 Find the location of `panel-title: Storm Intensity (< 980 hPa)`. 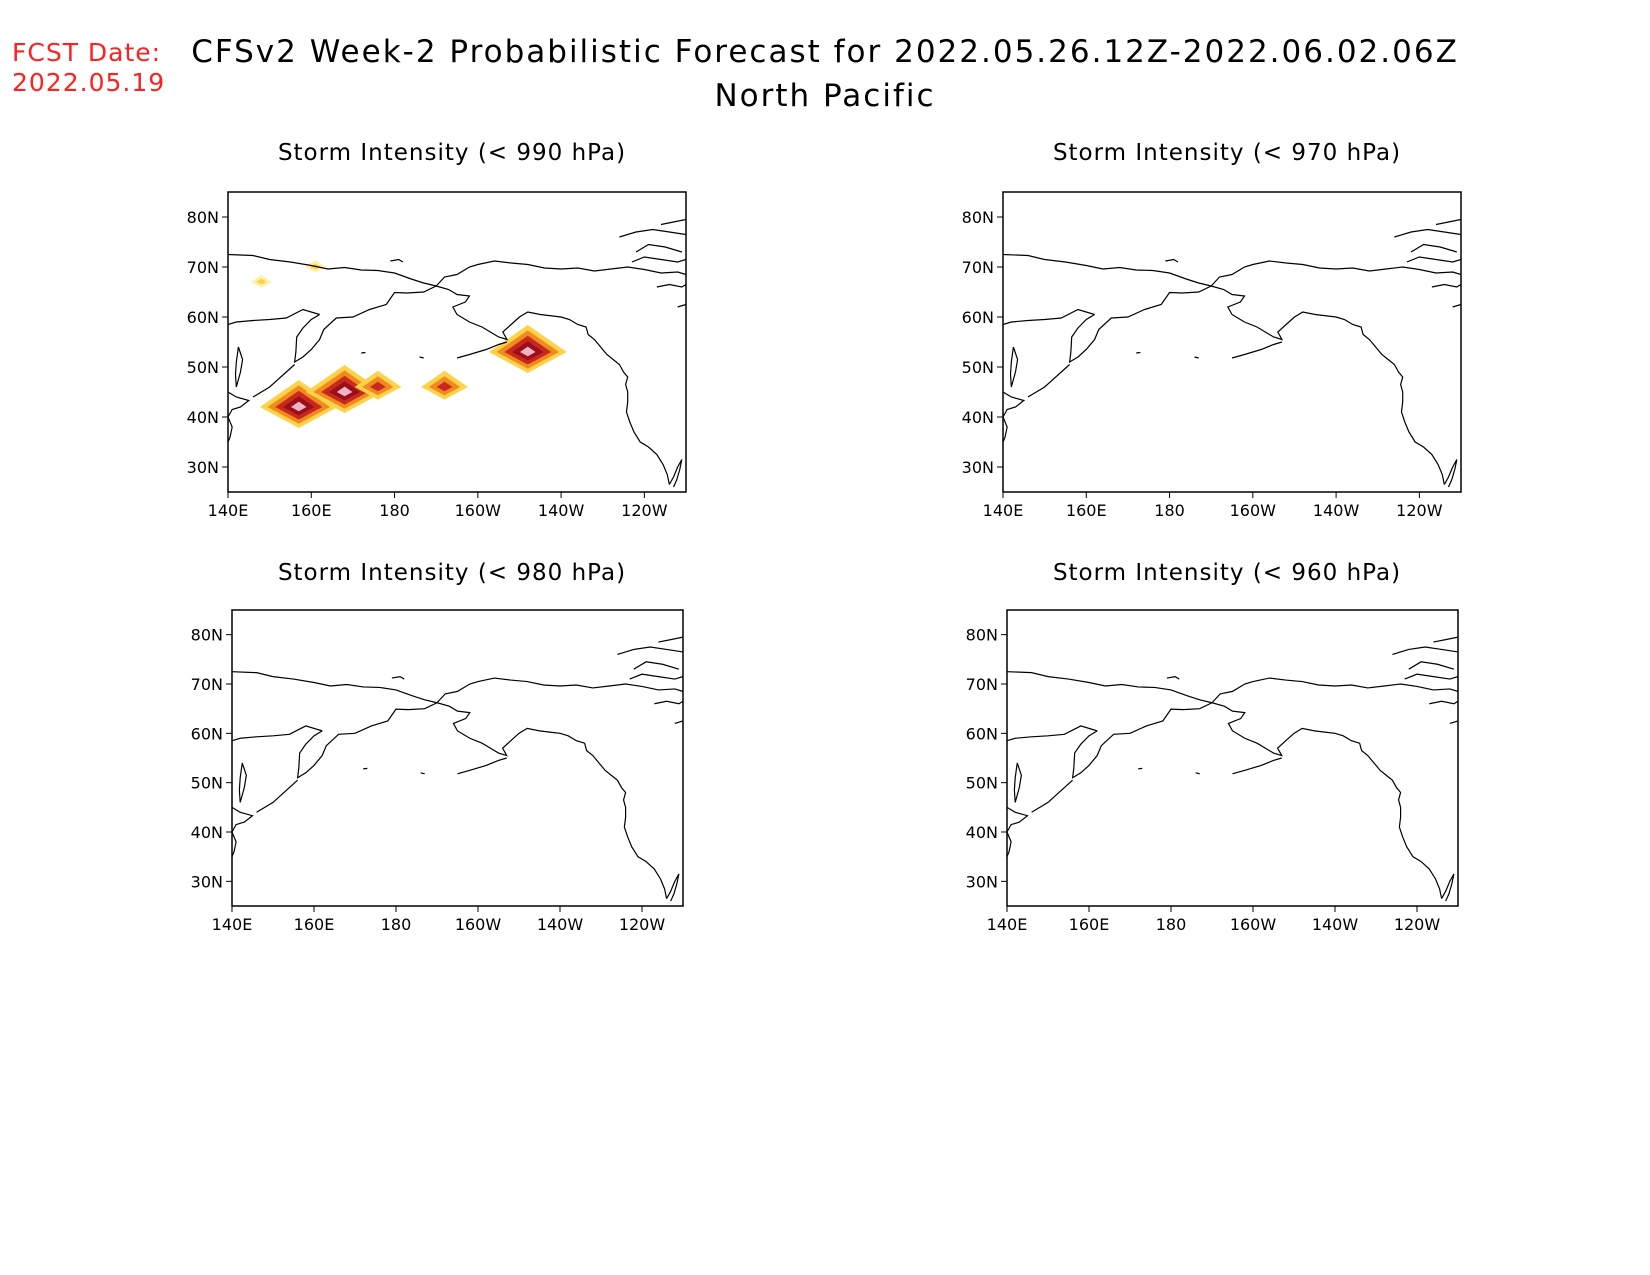

panel-title: Storm Intensity (< 980 hPa) is located at coordinates (452, 573).